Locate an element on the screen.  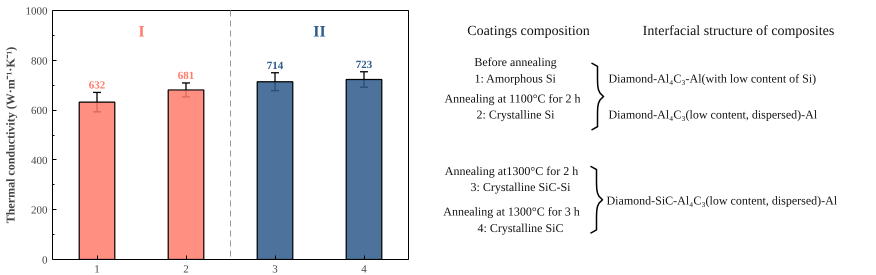
x-tick-label: 1 is located at coordinates (97, 269).